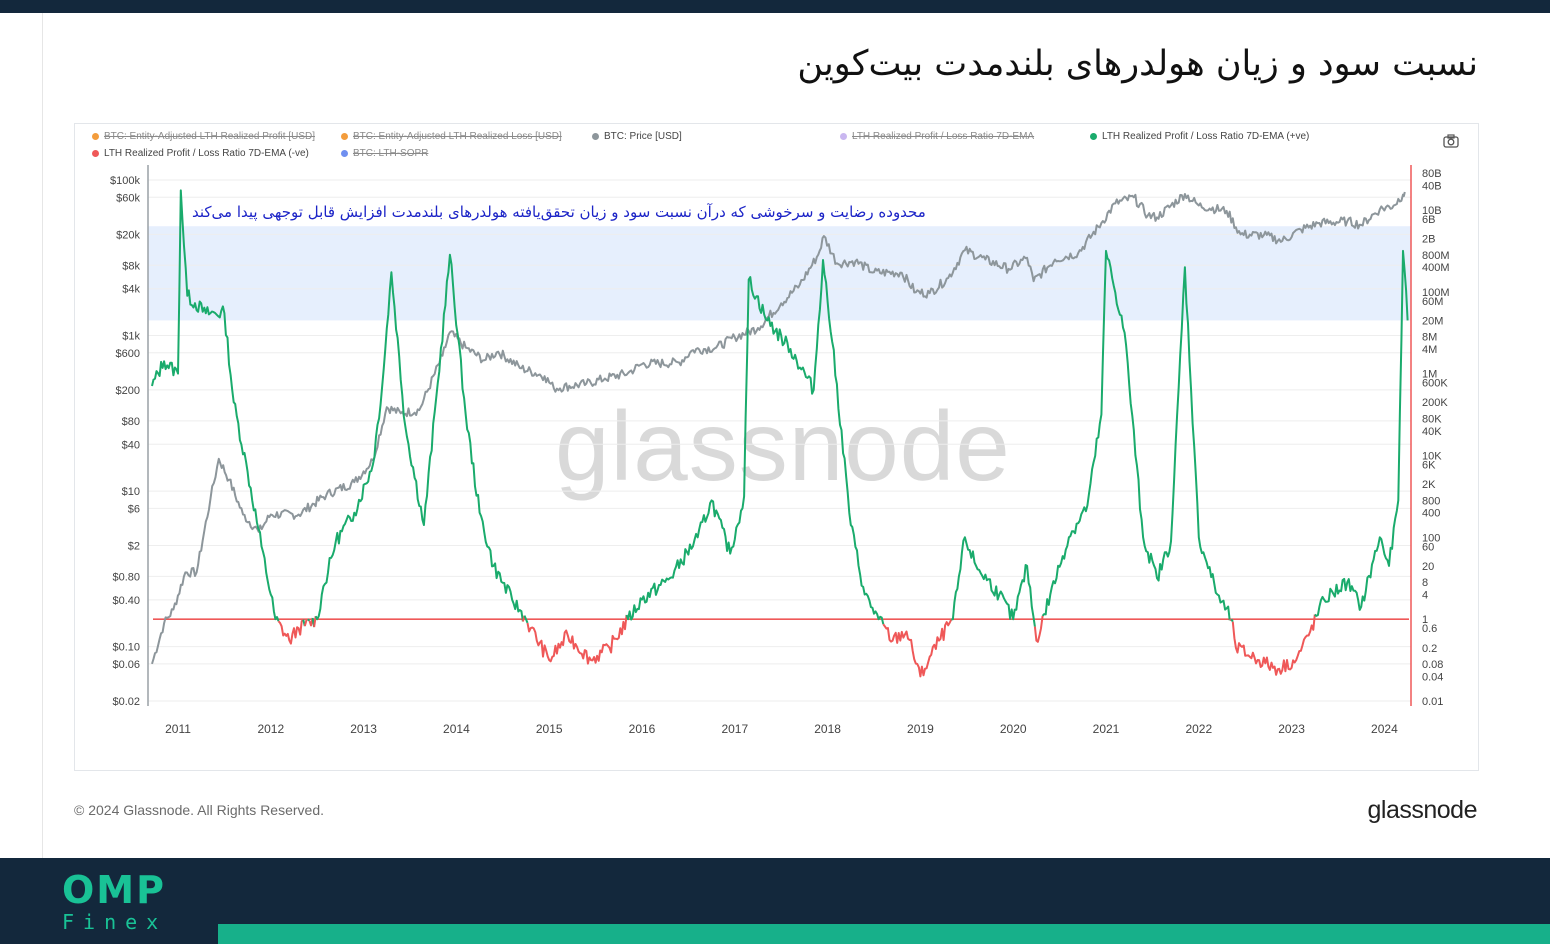  What do you see at coordinates (125, 181) in the screenshot?
I see `left-tick-label: $100k` at bounding box center [125, 181].